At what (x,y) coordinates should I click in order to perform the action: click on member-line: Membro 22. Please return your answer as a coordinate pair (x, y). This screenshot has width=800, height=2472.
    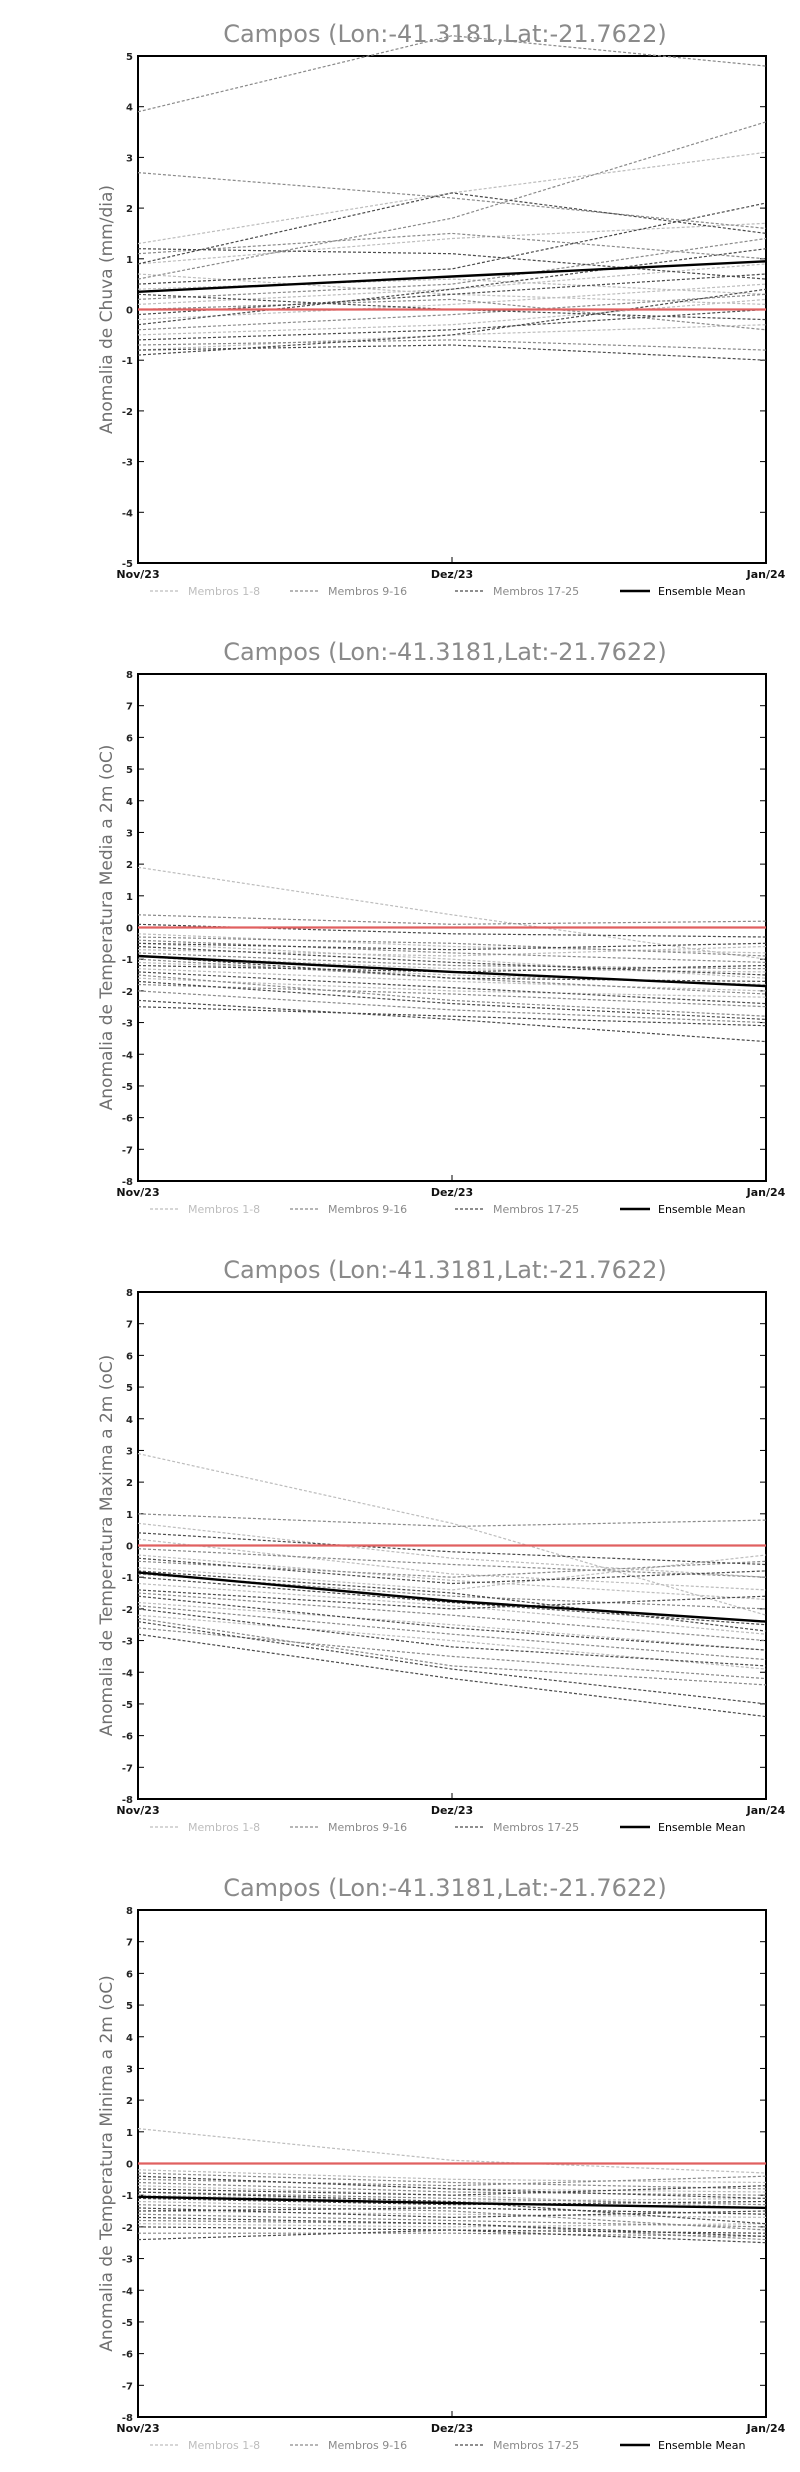
    Looking at the image, I should click on (452, 352).